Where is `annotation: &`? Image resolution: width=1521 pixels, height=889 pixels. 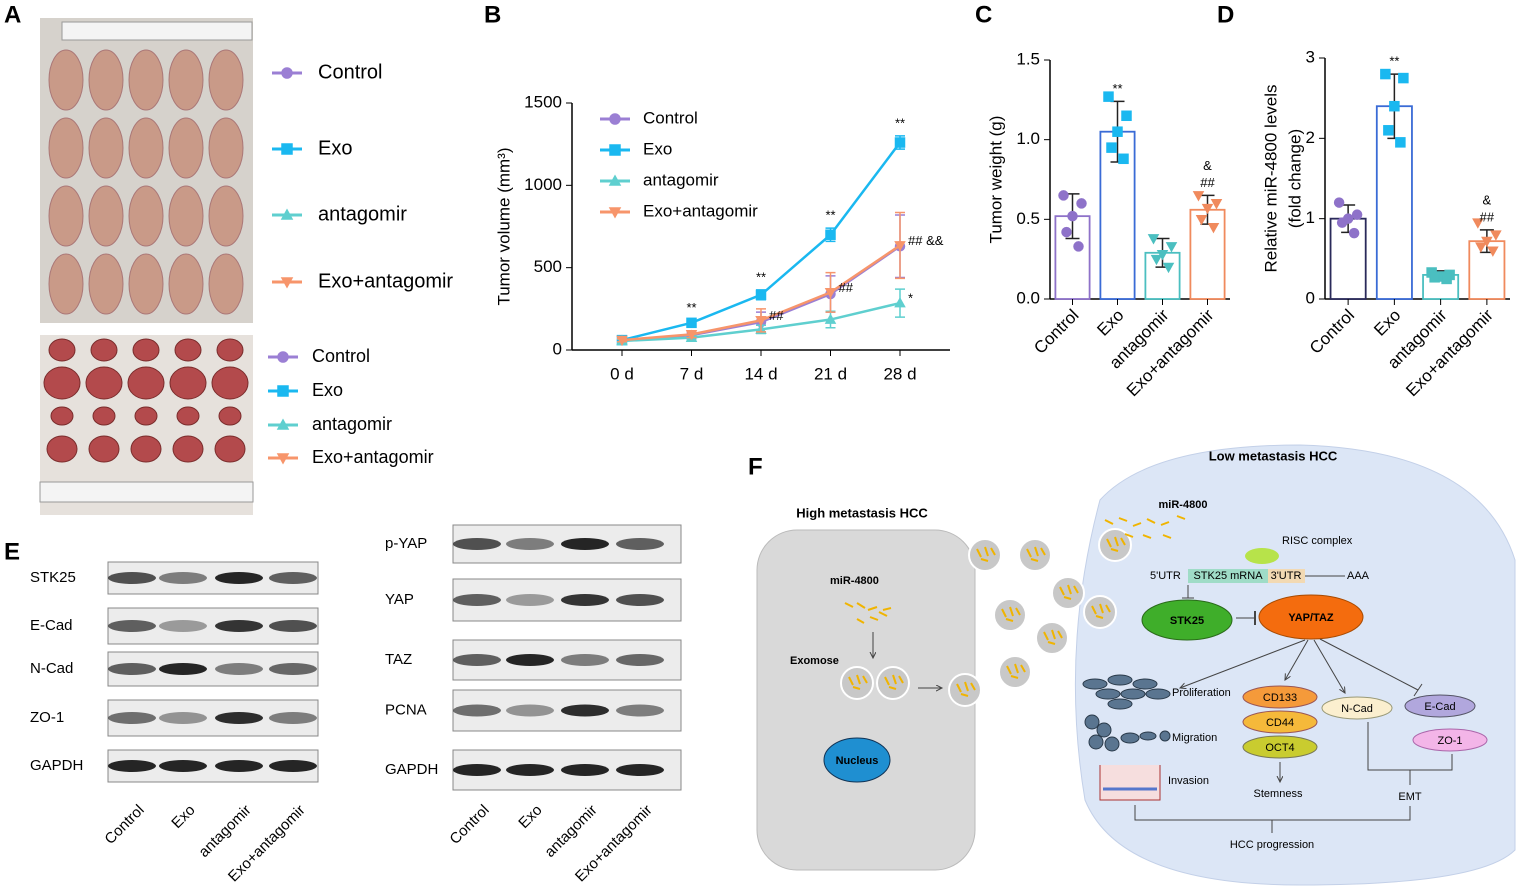 annotation: & is located at coordinates (1207, 165).